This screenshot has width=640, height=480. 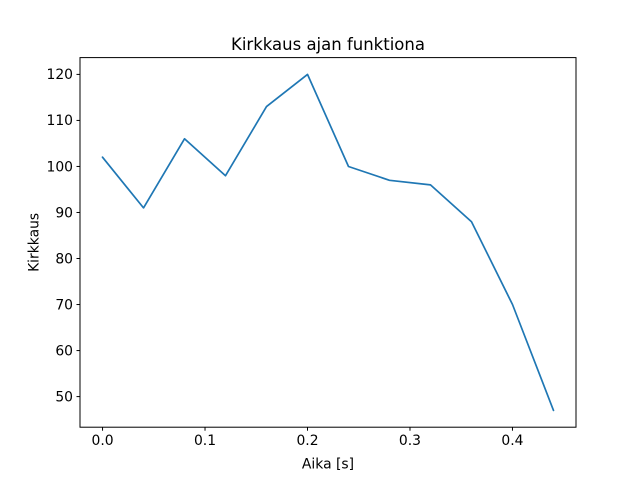 What do you see at coordinates (64, 397) in the screenshot?
I see `y-tick-label: 50` at bounding box center [64, 397].